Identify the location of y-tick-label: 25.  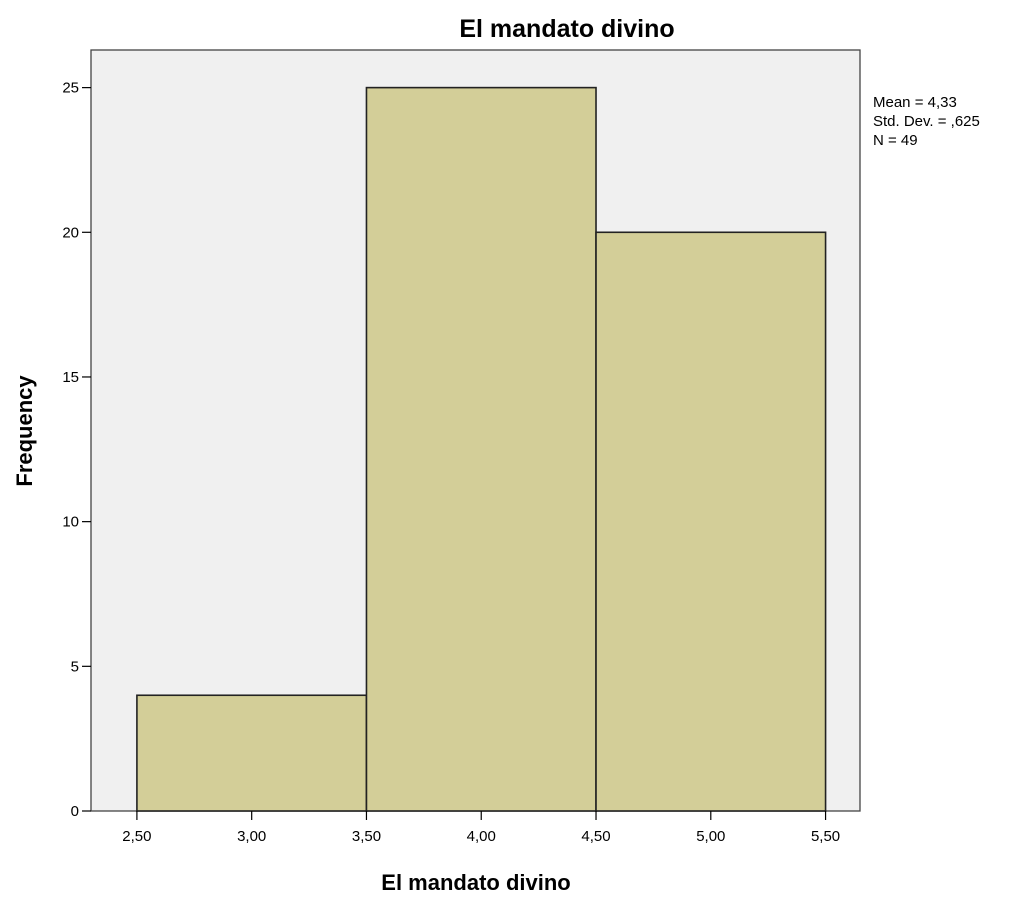
(70, 88).